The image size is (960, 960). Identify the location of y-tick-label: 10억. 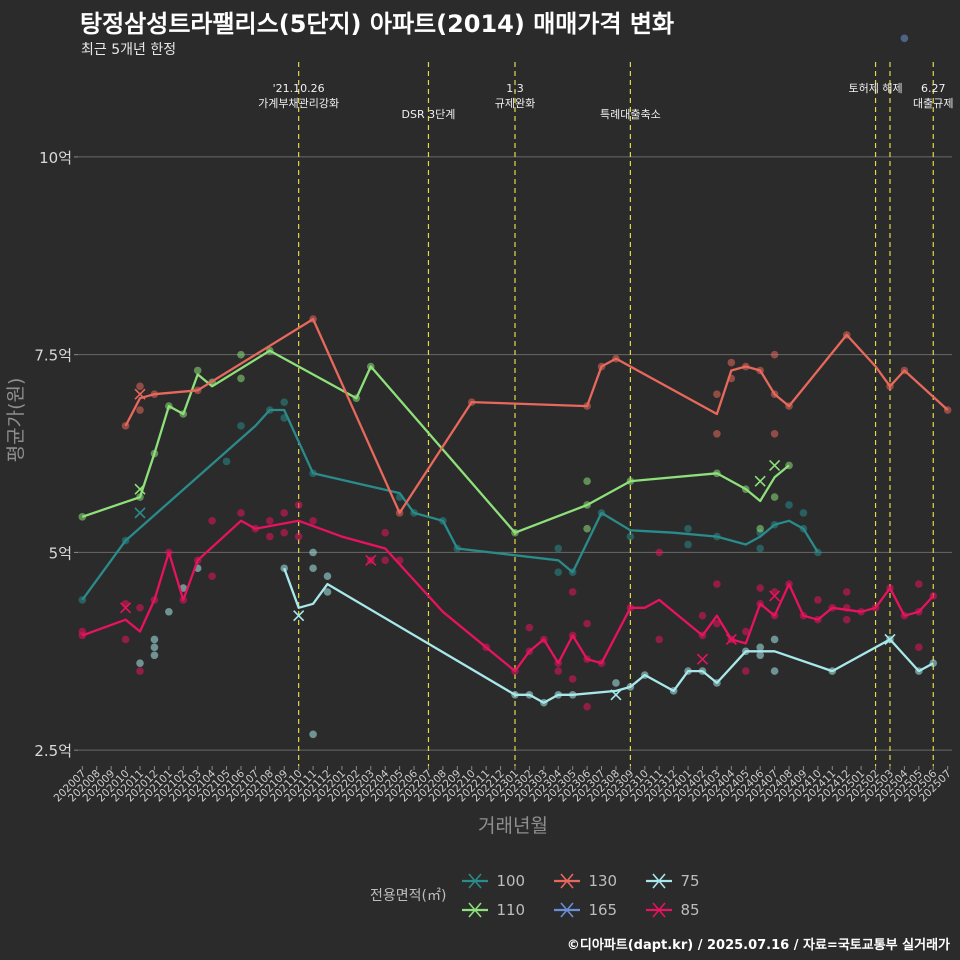
(55, 158).